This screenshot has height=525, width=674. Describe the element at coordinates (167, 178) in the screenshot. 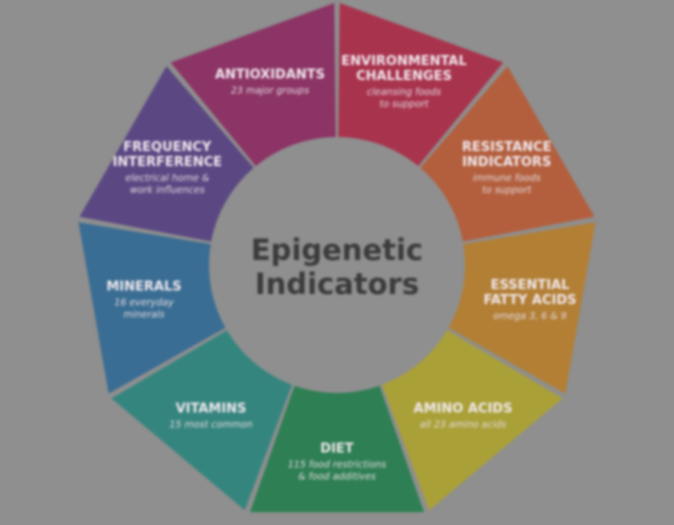

I see `segment-subtitle: electrical home &` at that location.